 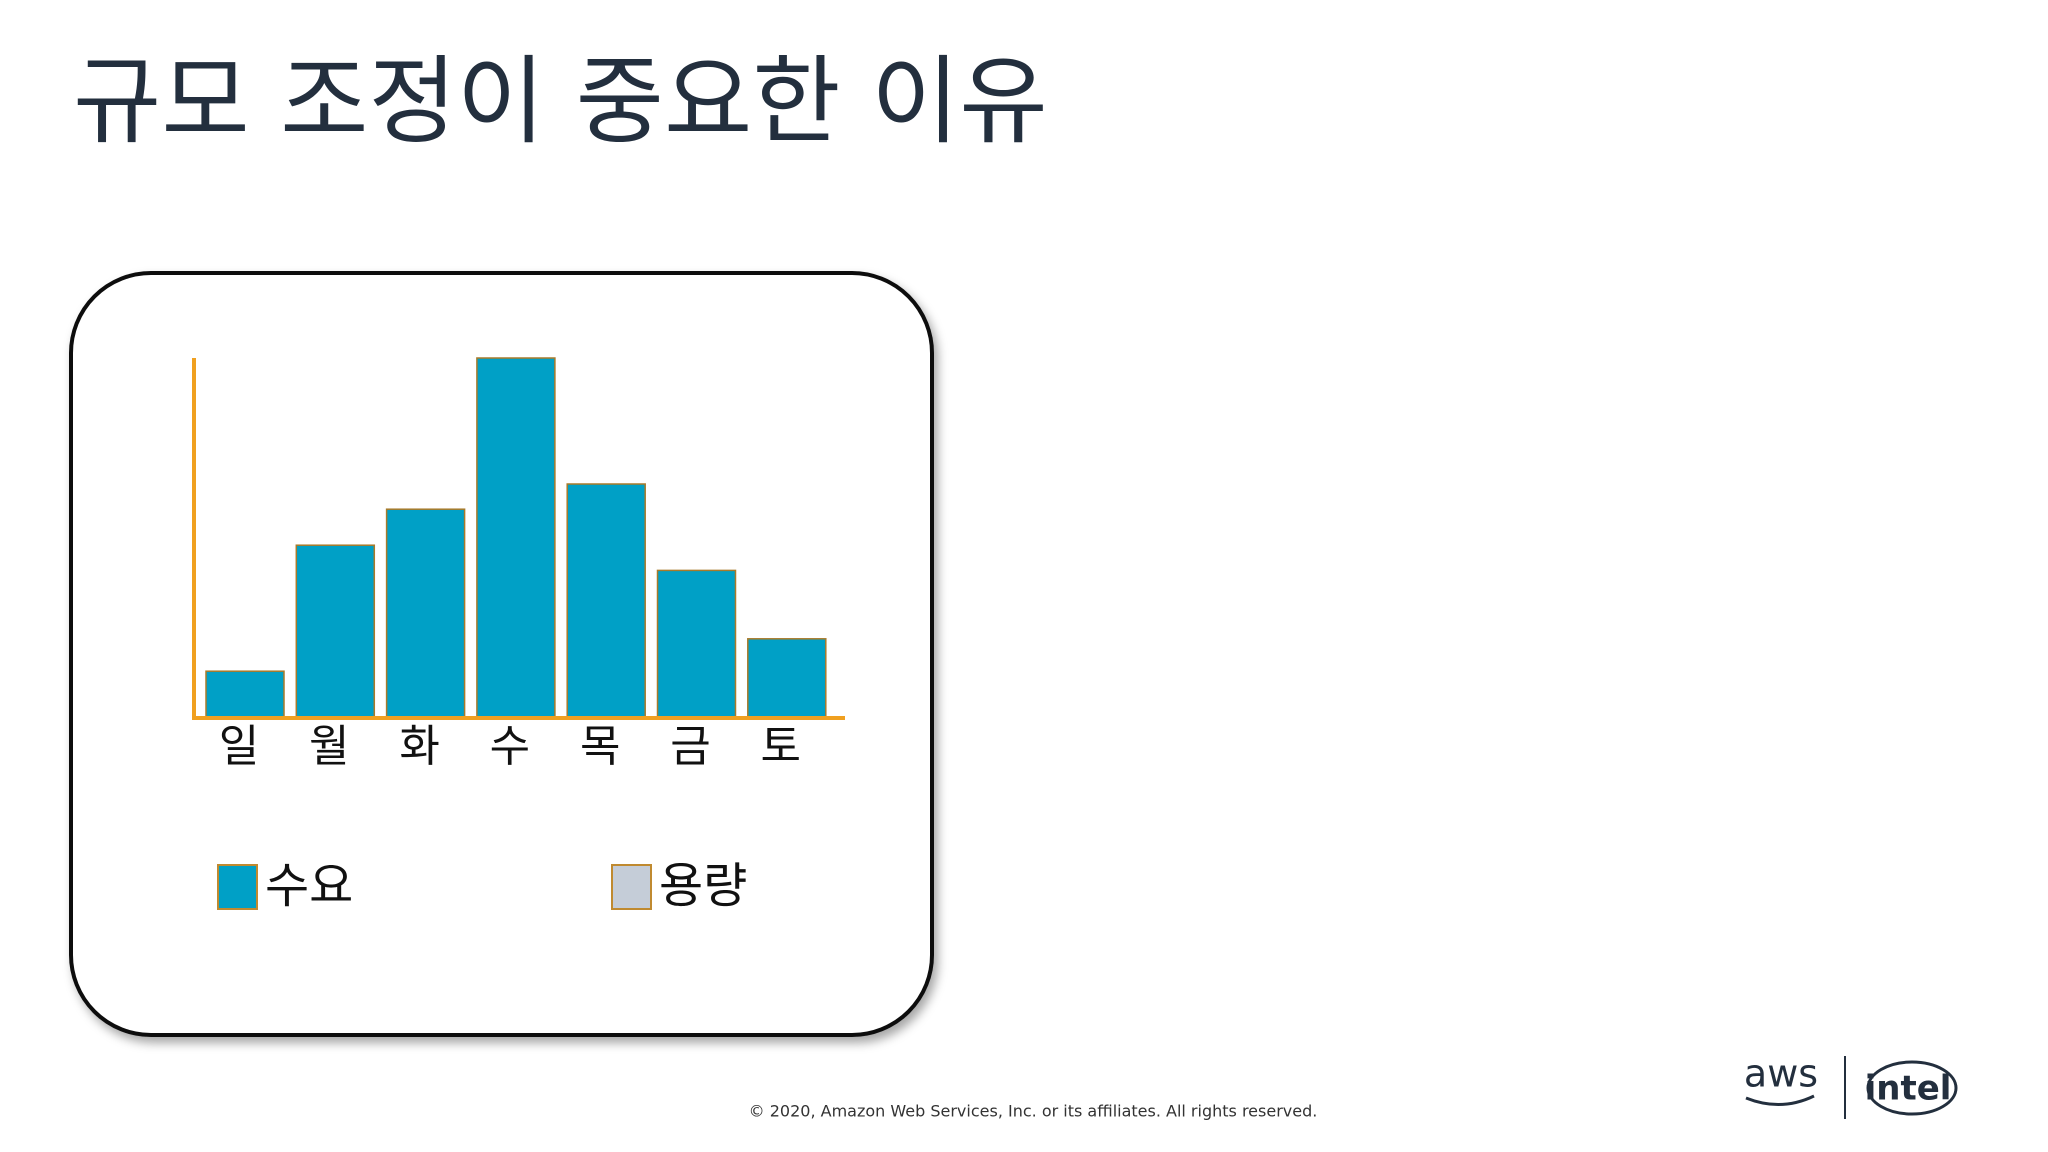 I want to click on x-tick-label: 일, so click(x=239, y=746).